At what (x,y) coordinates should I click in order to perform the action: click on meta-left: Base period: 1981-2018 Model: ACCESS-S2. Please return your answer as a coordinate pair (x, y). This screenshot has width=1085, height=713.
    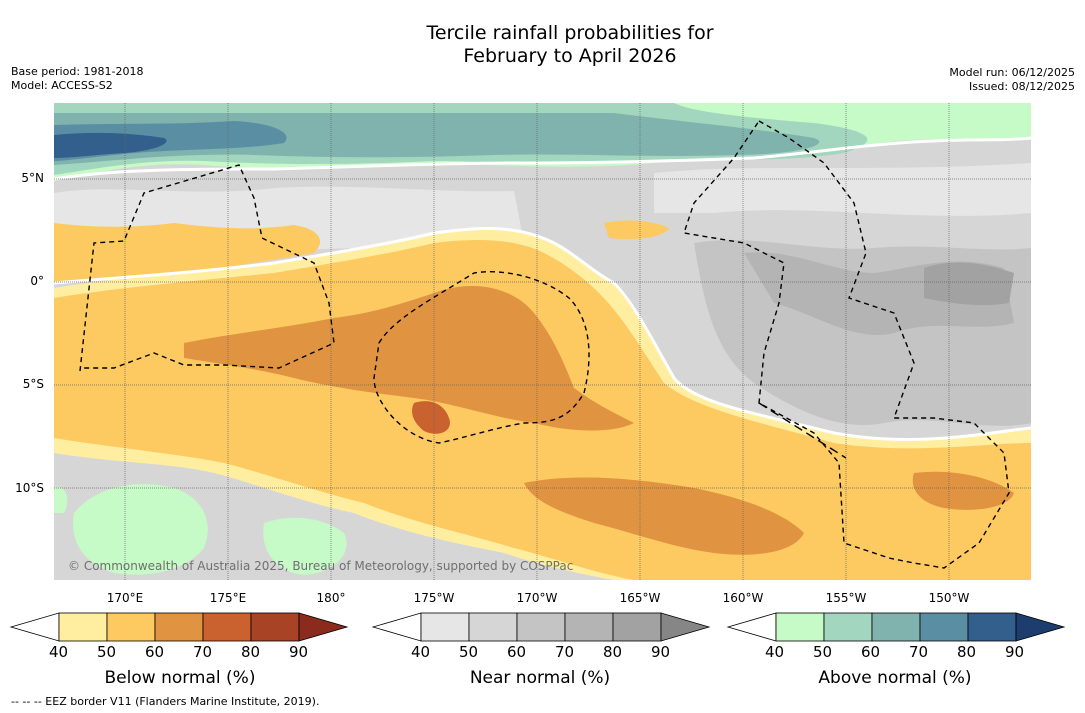
    Looking at the image, I should click on (77, 79).